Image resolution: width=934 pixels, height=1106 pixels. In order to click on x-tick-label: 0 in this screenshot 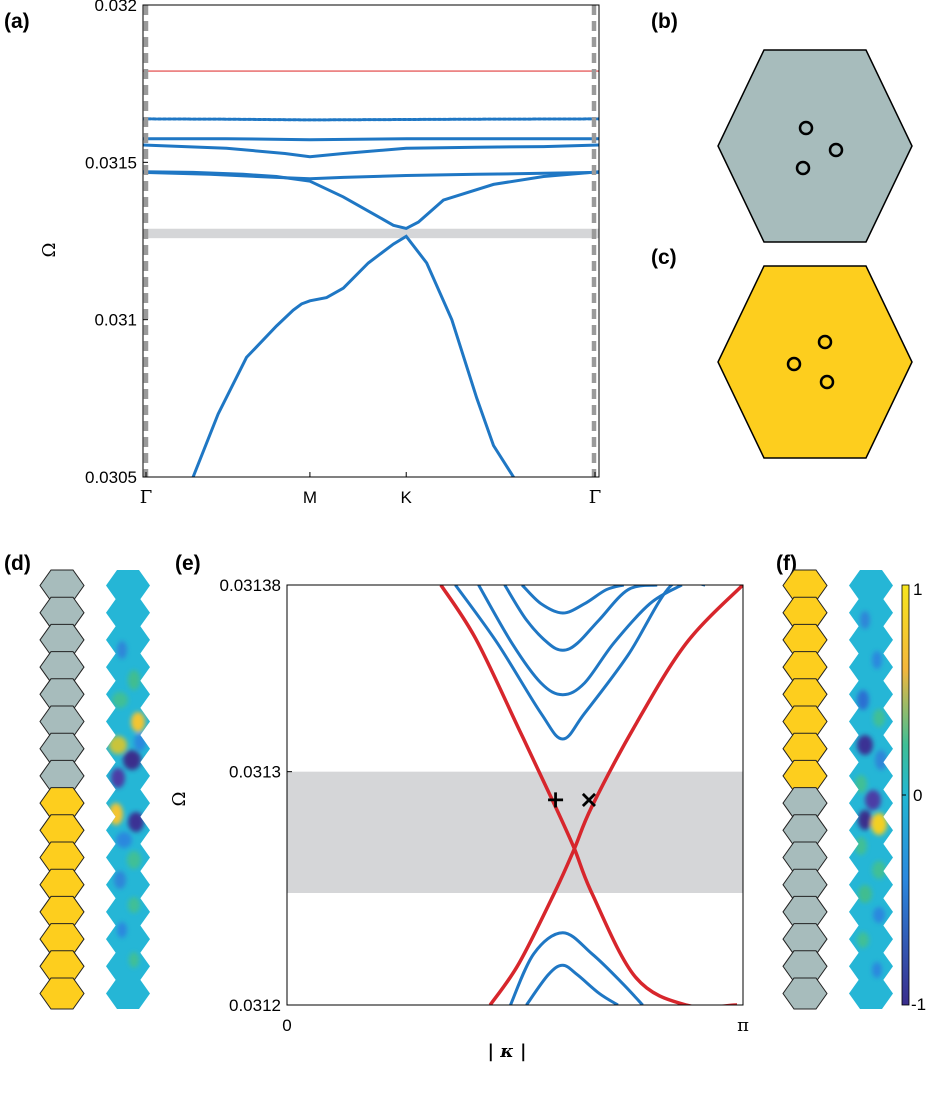, I will do `click(286, 1025)`.